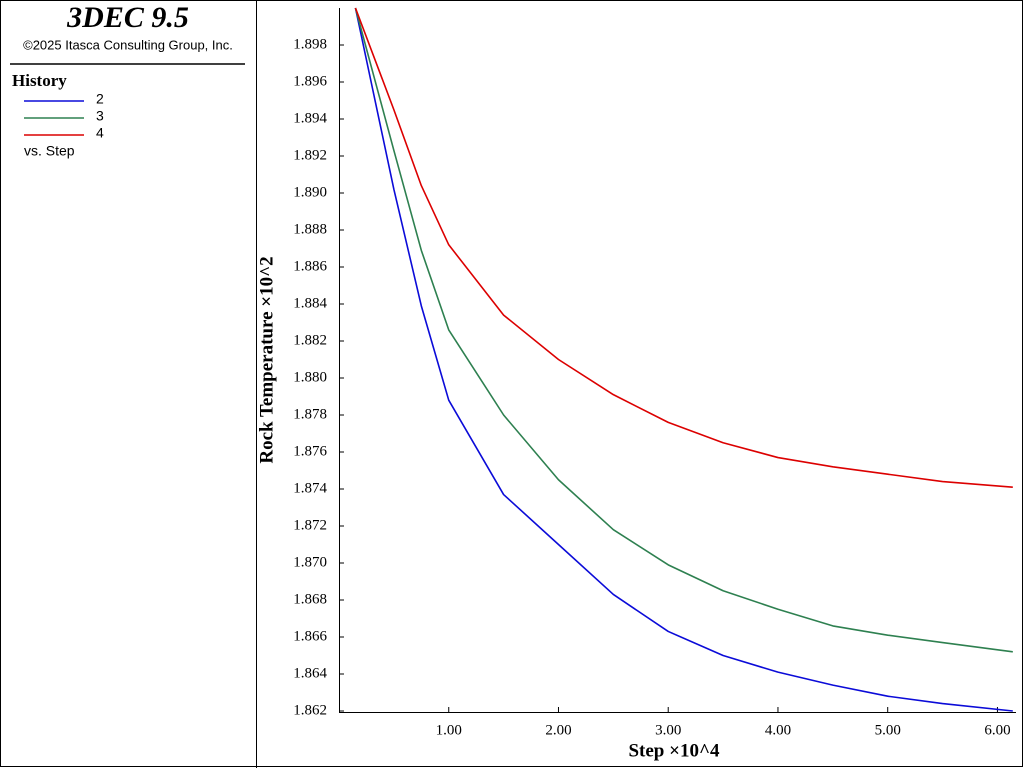 The width and height of the screenshot is (1024, 768). Describe the element at coordinates (310, 303) in the screenshot. I see `y-tick-label: 1.884` at that location.